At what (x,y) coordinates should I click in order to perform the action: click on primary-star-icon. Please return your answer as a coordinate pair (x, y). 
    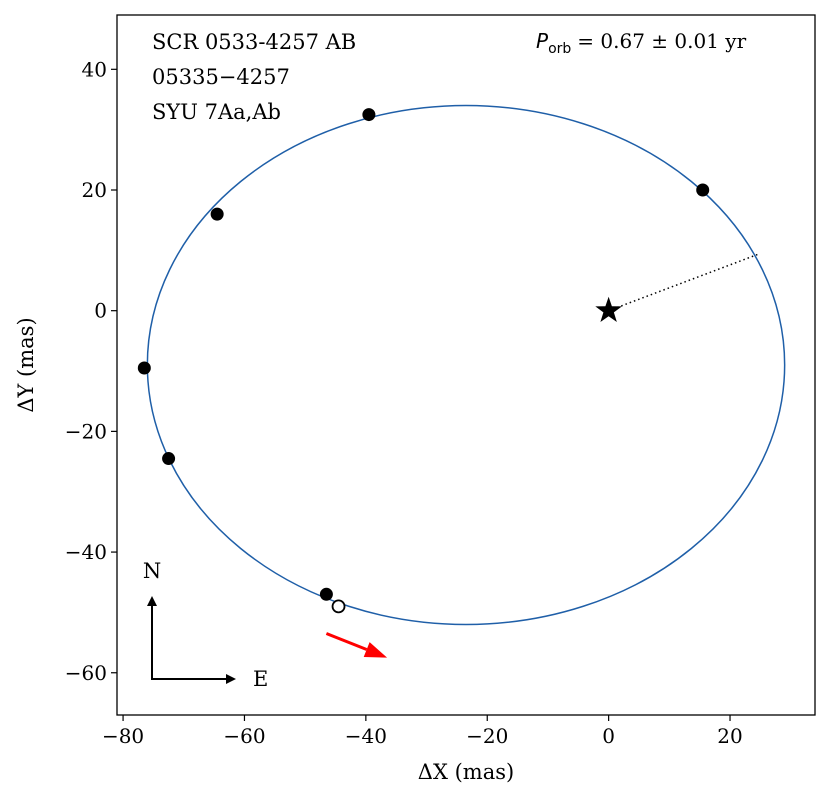
    Looking at the image, I should click on (608, 309).